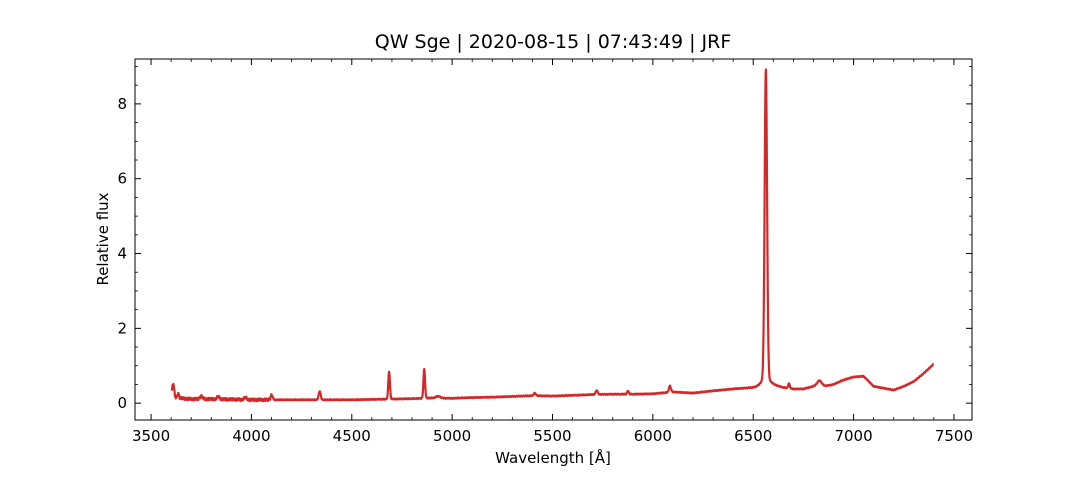 The height and width of the screenshot is (480, 1080). What do you see at coordinates (103, 238) in the screenshot?
I see `y-axis-label: Relative flux` at bounding box center [103, 238].